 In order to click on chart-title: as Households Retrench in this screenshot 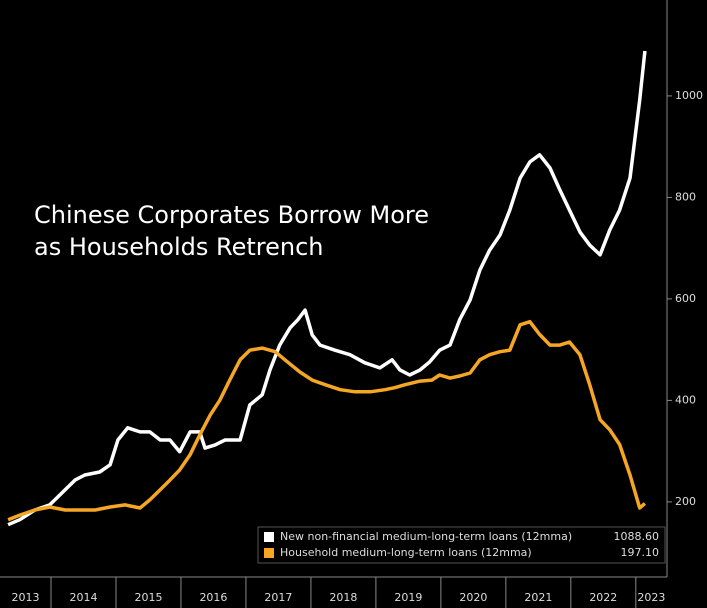, I will do `click(178, 247)`.